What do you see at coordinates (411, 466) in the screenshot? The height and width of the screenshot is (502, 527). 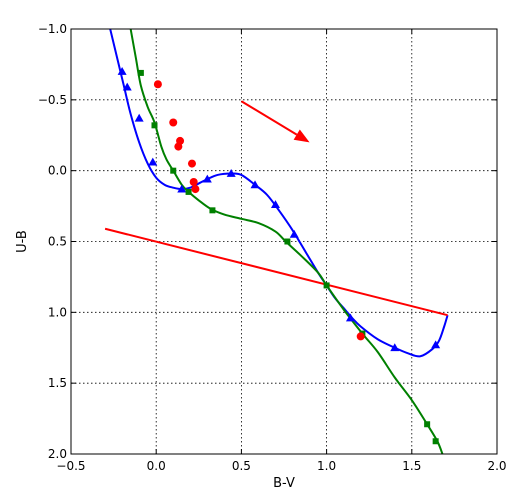 I see `x-tick-label: 1.5` at bounding box center [411, 466].